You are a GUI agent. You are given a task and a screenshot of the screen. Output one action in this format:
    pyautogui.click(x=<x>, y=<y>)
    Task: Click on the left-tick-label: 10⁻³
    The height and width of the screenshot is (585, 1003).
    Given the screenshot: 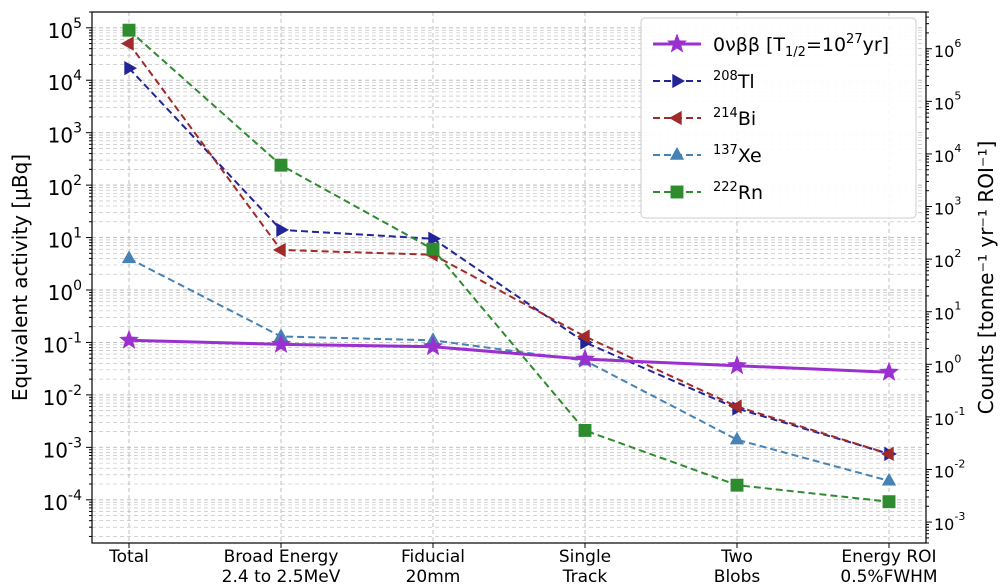 What is the action you would take?
    pyautogui.click(x=62, y=448)
    